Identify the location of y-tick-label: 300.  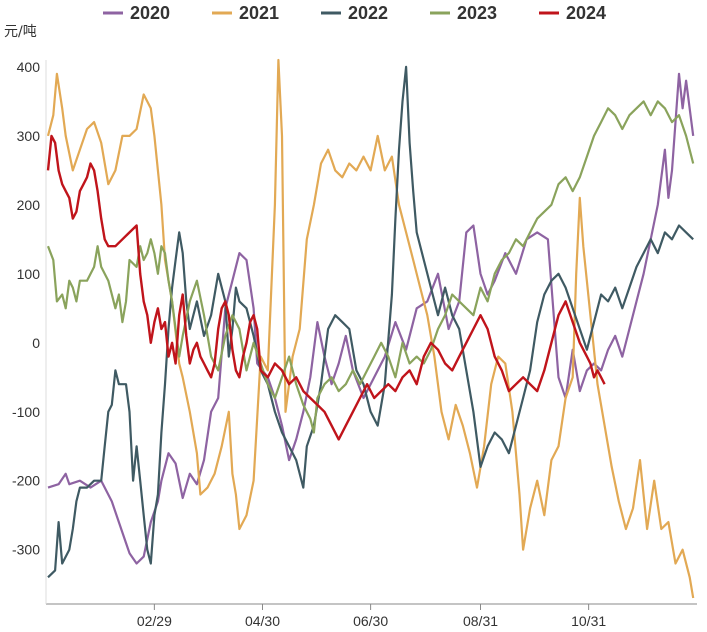
(29, 136).